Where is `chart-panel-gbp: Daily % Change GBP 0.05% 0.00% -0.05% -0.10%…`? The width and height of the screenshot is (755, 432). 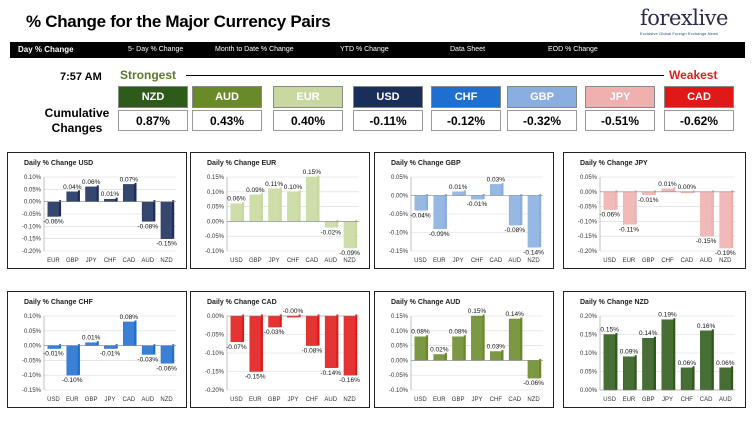 chart-panel-gbp: Daily % Change GBP 0.05% 0.00% -0.05% -0.10%… is located at coordinates (464, 210).